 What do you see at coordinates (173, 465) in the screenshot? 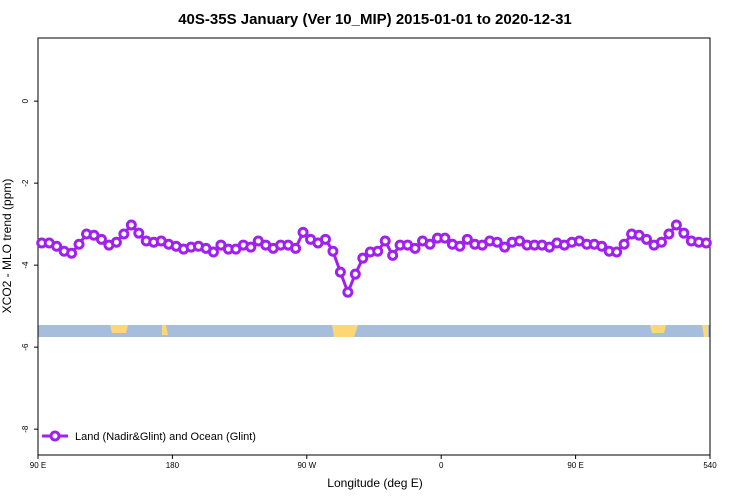
I see `x-tick-label: 180` at bounding box center [173, 465].